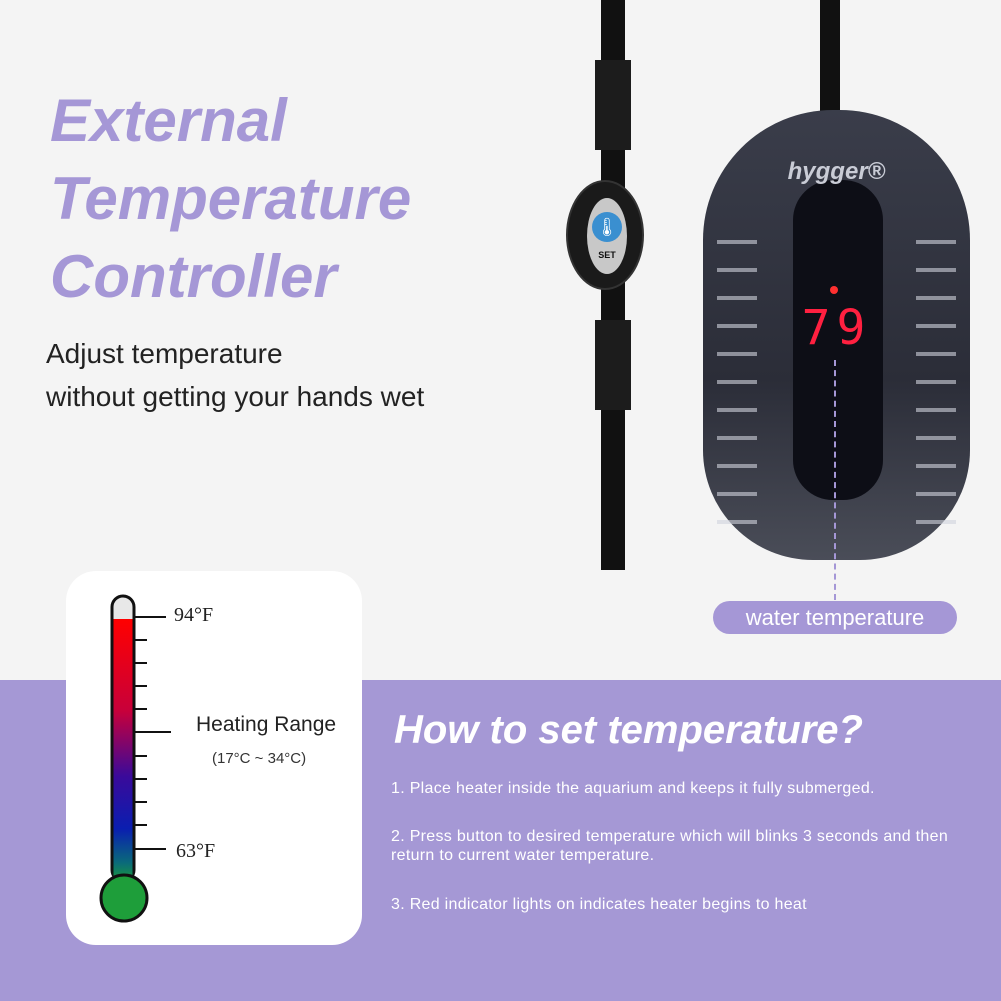 This screenshot has width=1001, height=1001. Describe the element at coordinates (194, 615) in the screenshot. I see `max-temp-label: 94°F` at that location.